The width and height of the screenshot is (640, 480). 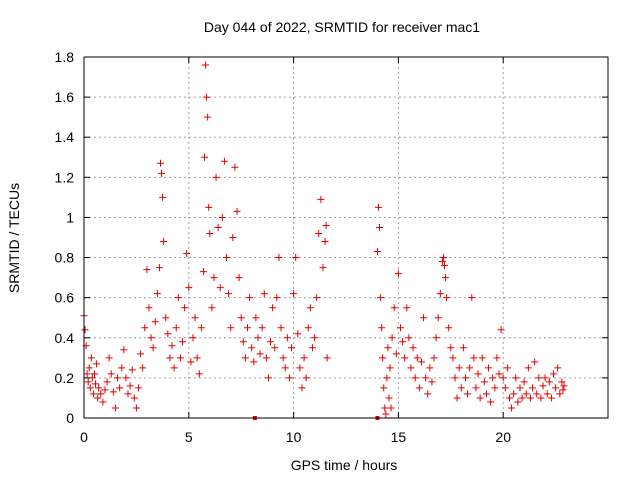 I want to click on y-tick-label: 0.6, so click(x=65, y=298).